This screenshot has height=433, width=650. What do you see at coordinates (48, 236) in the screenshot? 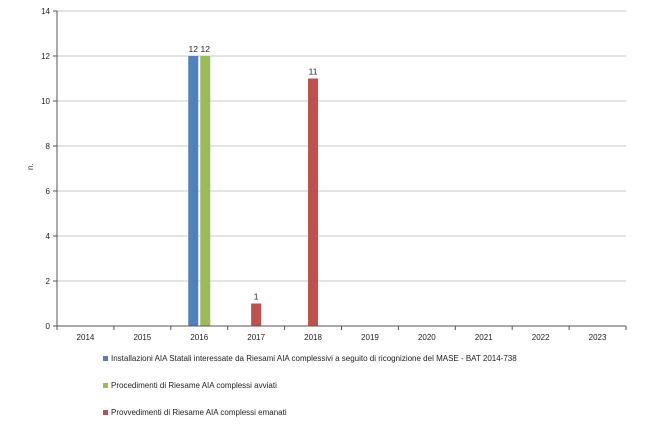
I see `y-tick-label: 4` at bounding box center [48, 236].